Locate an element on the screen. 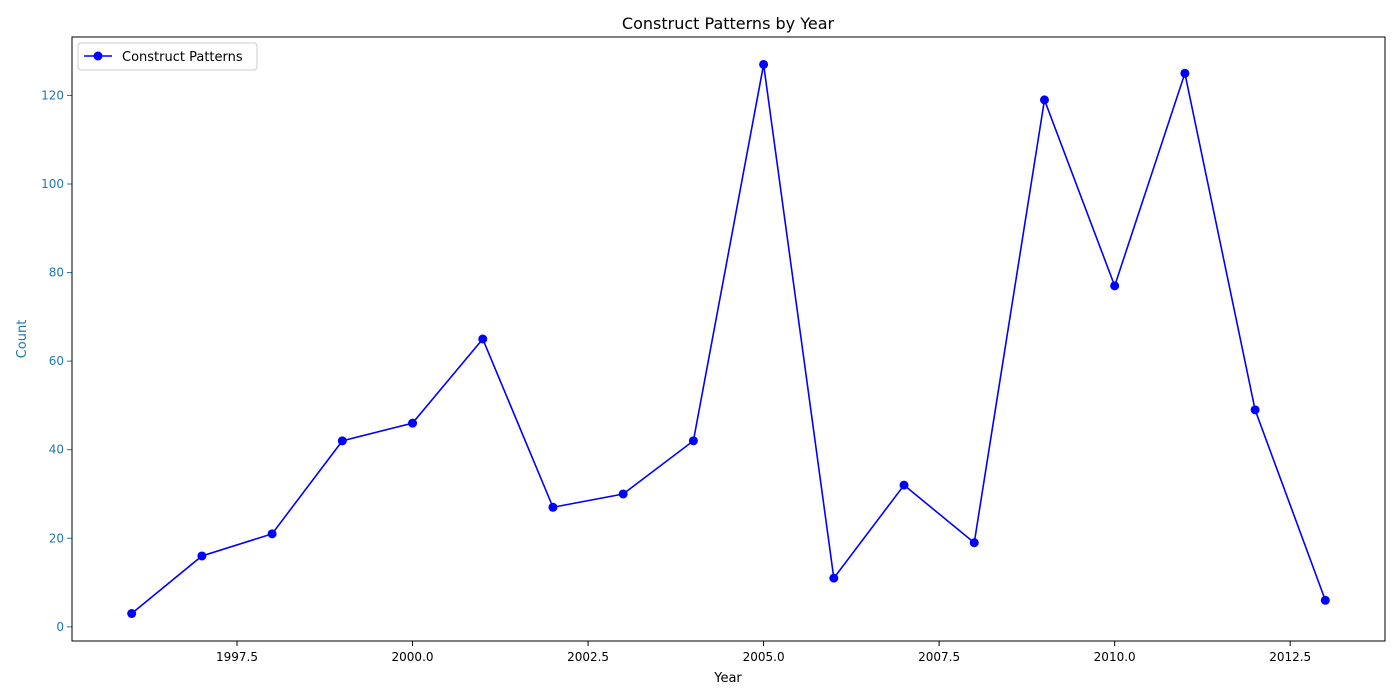  x-tick-label: 2002.5 is located at coordinates (588, 657).